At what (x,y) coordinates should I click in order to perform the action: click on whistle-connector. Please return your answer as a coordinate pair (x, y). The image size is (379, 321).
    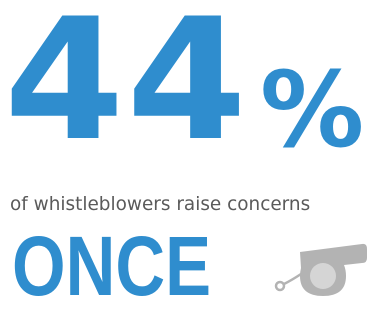
    Looking at the image, I should click on (292, 279).